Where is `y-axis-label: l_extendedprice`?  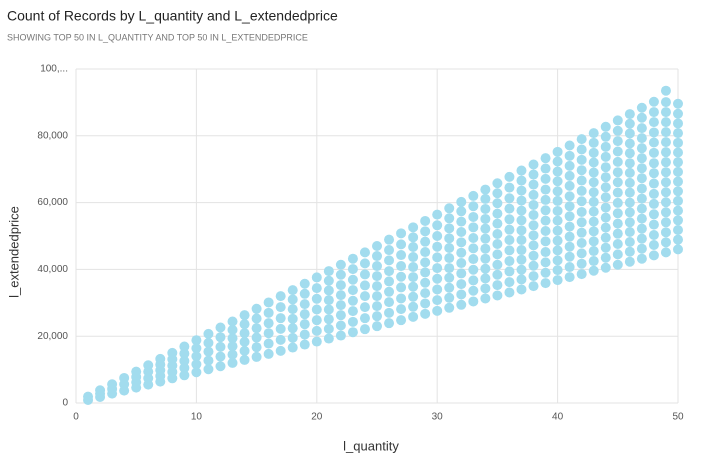
y-axis-label: l_extendedprice is located at coordinates (13, 252).